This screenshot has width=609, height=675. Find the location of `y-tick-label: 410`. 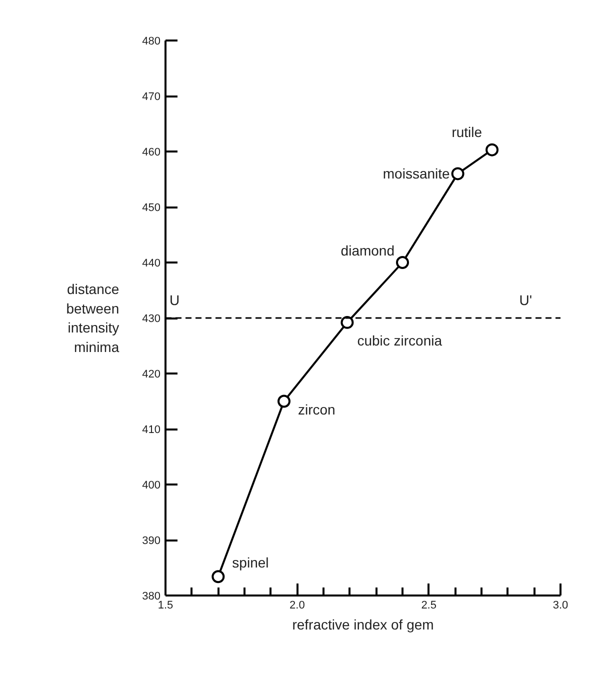

y-tick-label: 410 is located at coordinates (151, 430).